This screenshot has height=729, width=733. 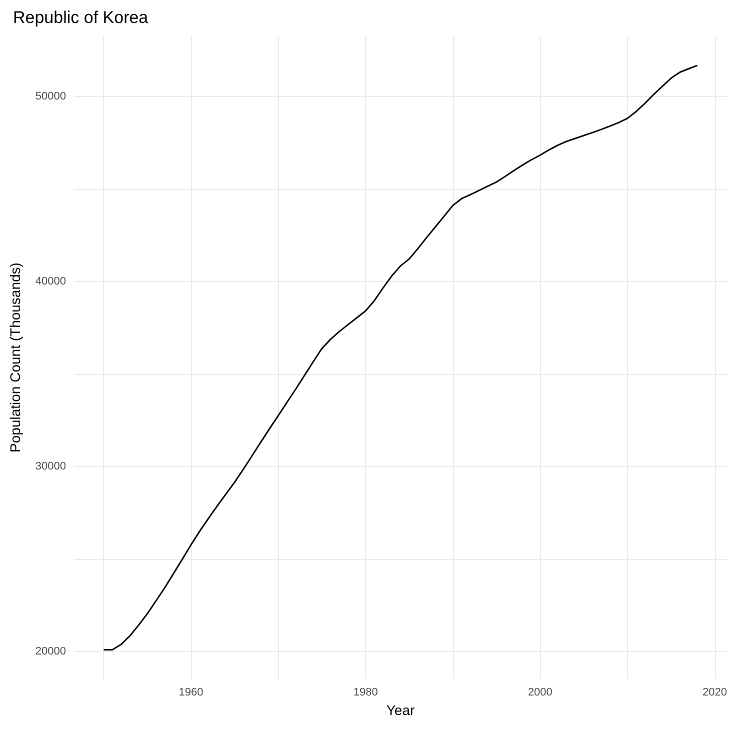 What do you see at coordinates (540, 692) in the screenshot?
I see `x-tick-label: 2000` at bounding box center [540, 692].